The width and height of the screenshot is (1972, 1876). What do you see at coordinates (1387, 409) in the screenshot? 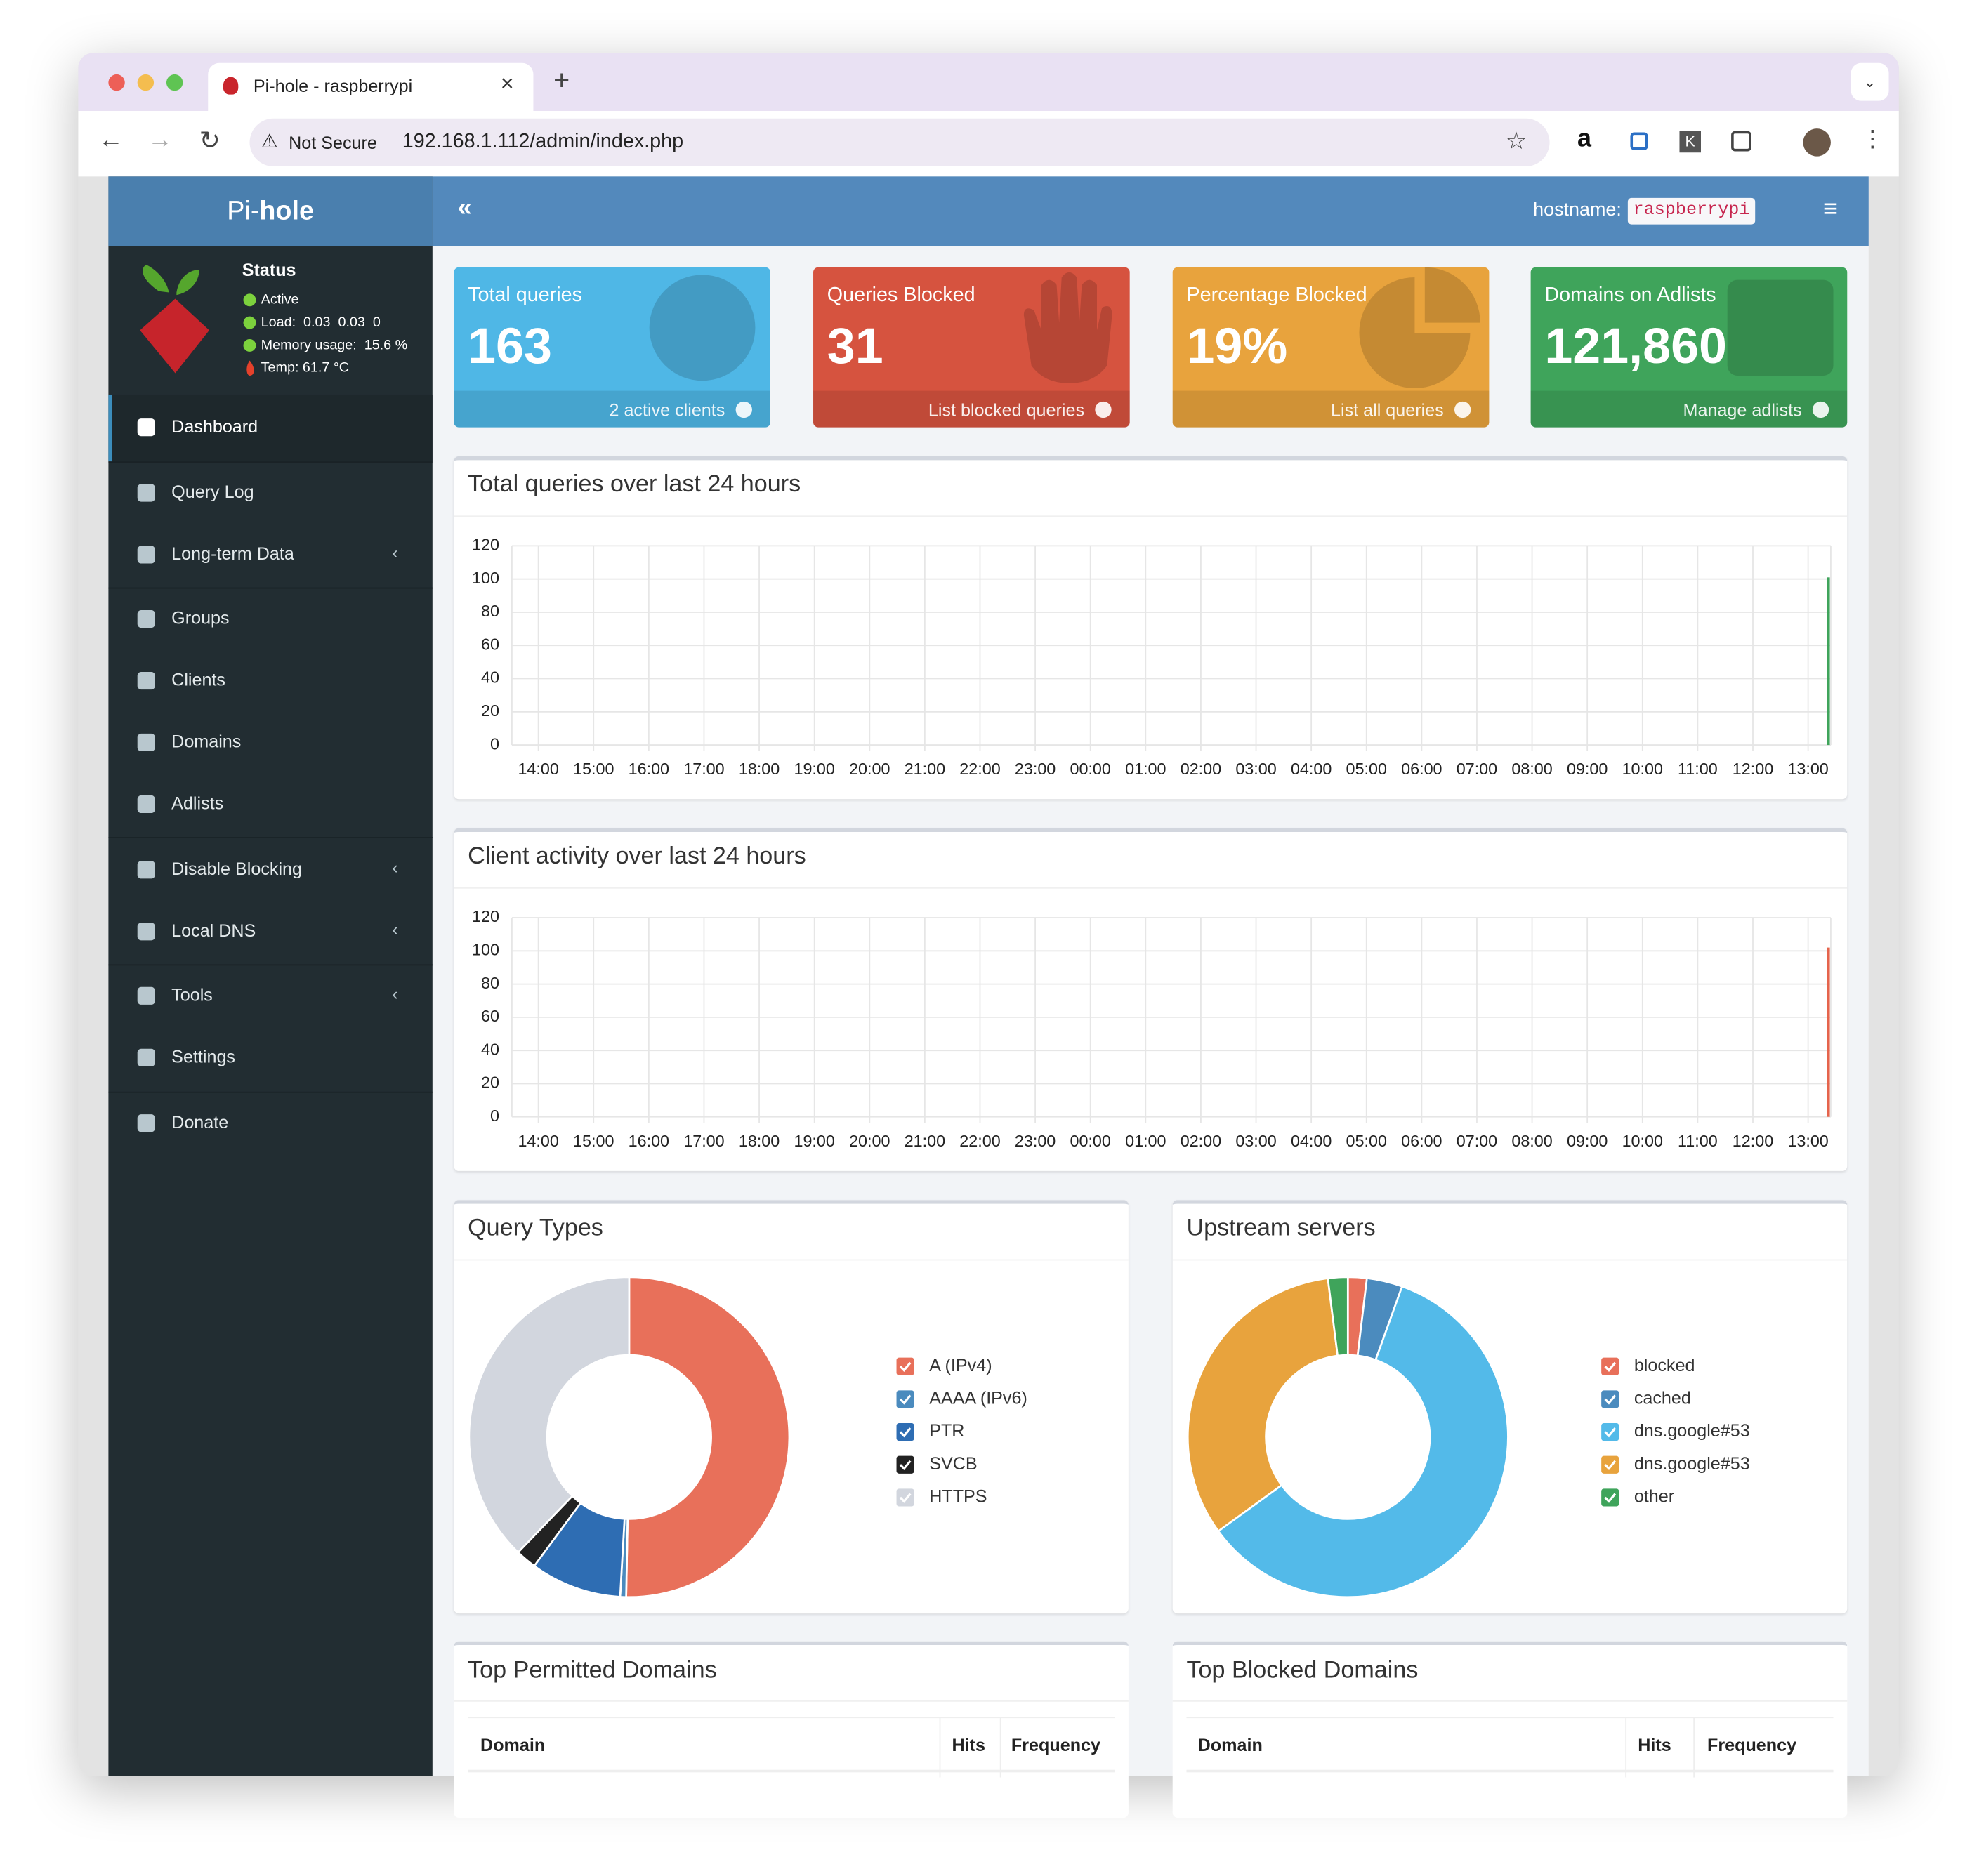
I see `stat-card-link: List all queries` at bounding box center [1387, 409].